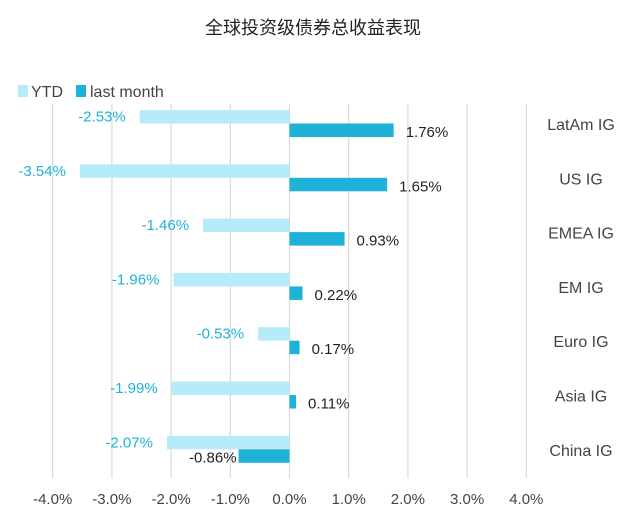  I want to click on chart-title: 全球投资级债券总收益表现, so click(313, 28).